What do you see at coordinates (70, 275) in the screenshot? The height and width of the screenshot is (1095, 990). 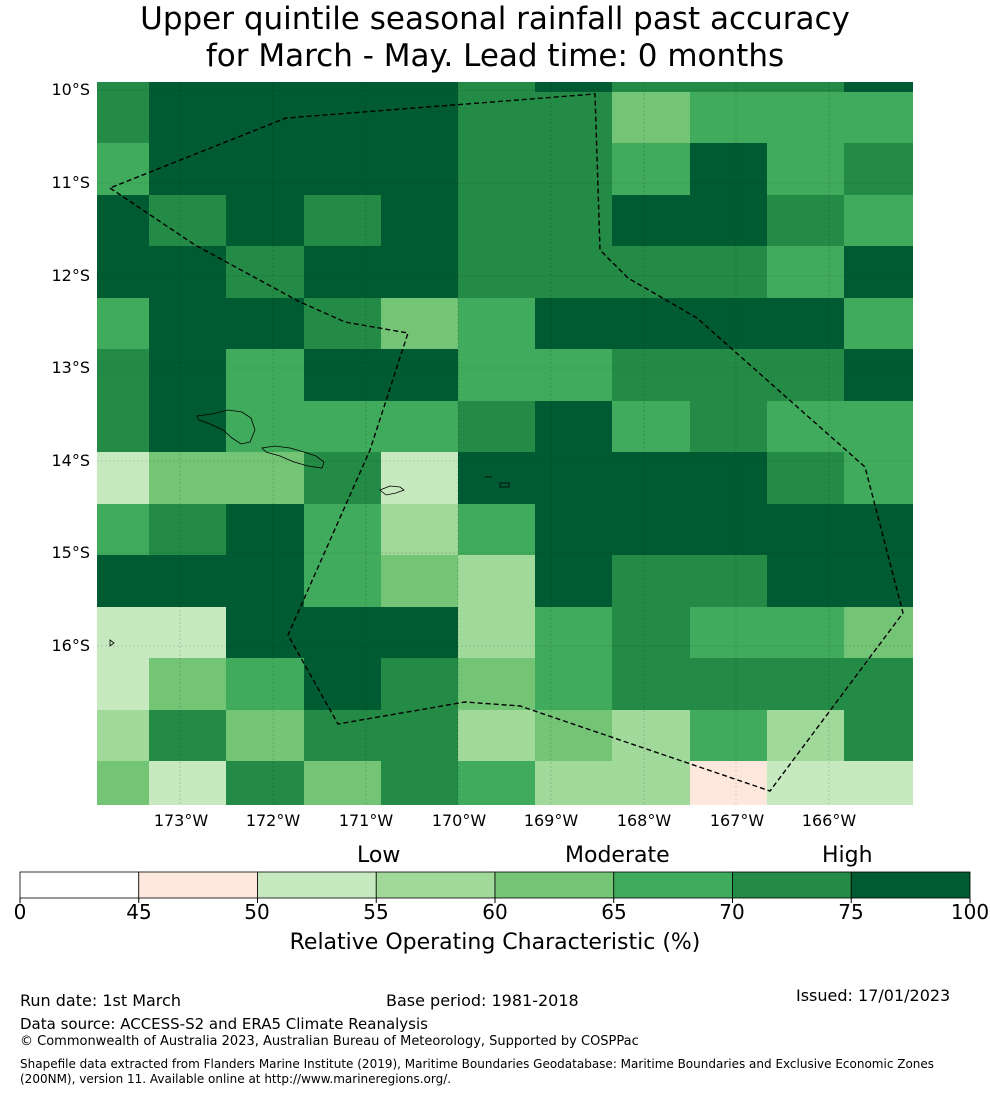 I see `lat-label-12s: 12°S` at bounding box center [70, 275].